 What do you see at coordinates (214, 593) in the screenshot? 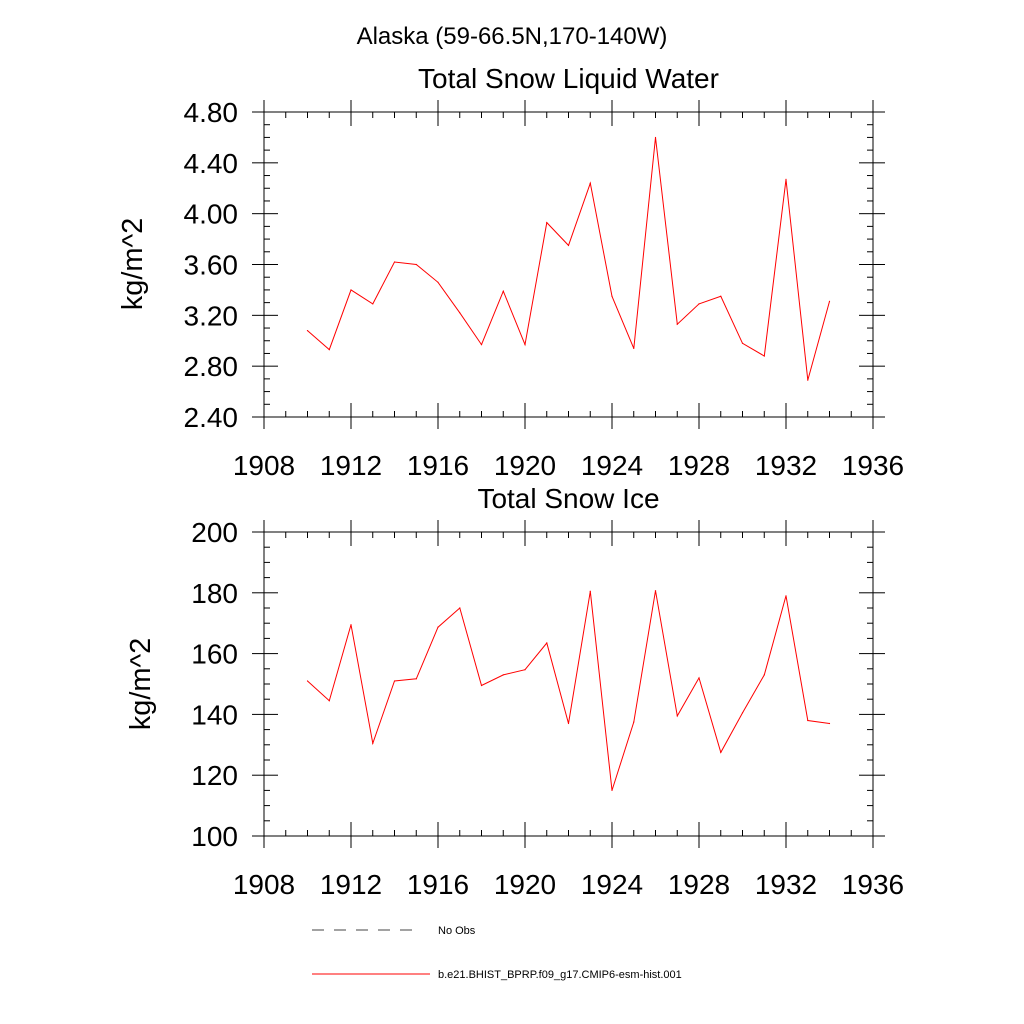
I see `y-tick-label: 180` at bounding box center [214, 593].